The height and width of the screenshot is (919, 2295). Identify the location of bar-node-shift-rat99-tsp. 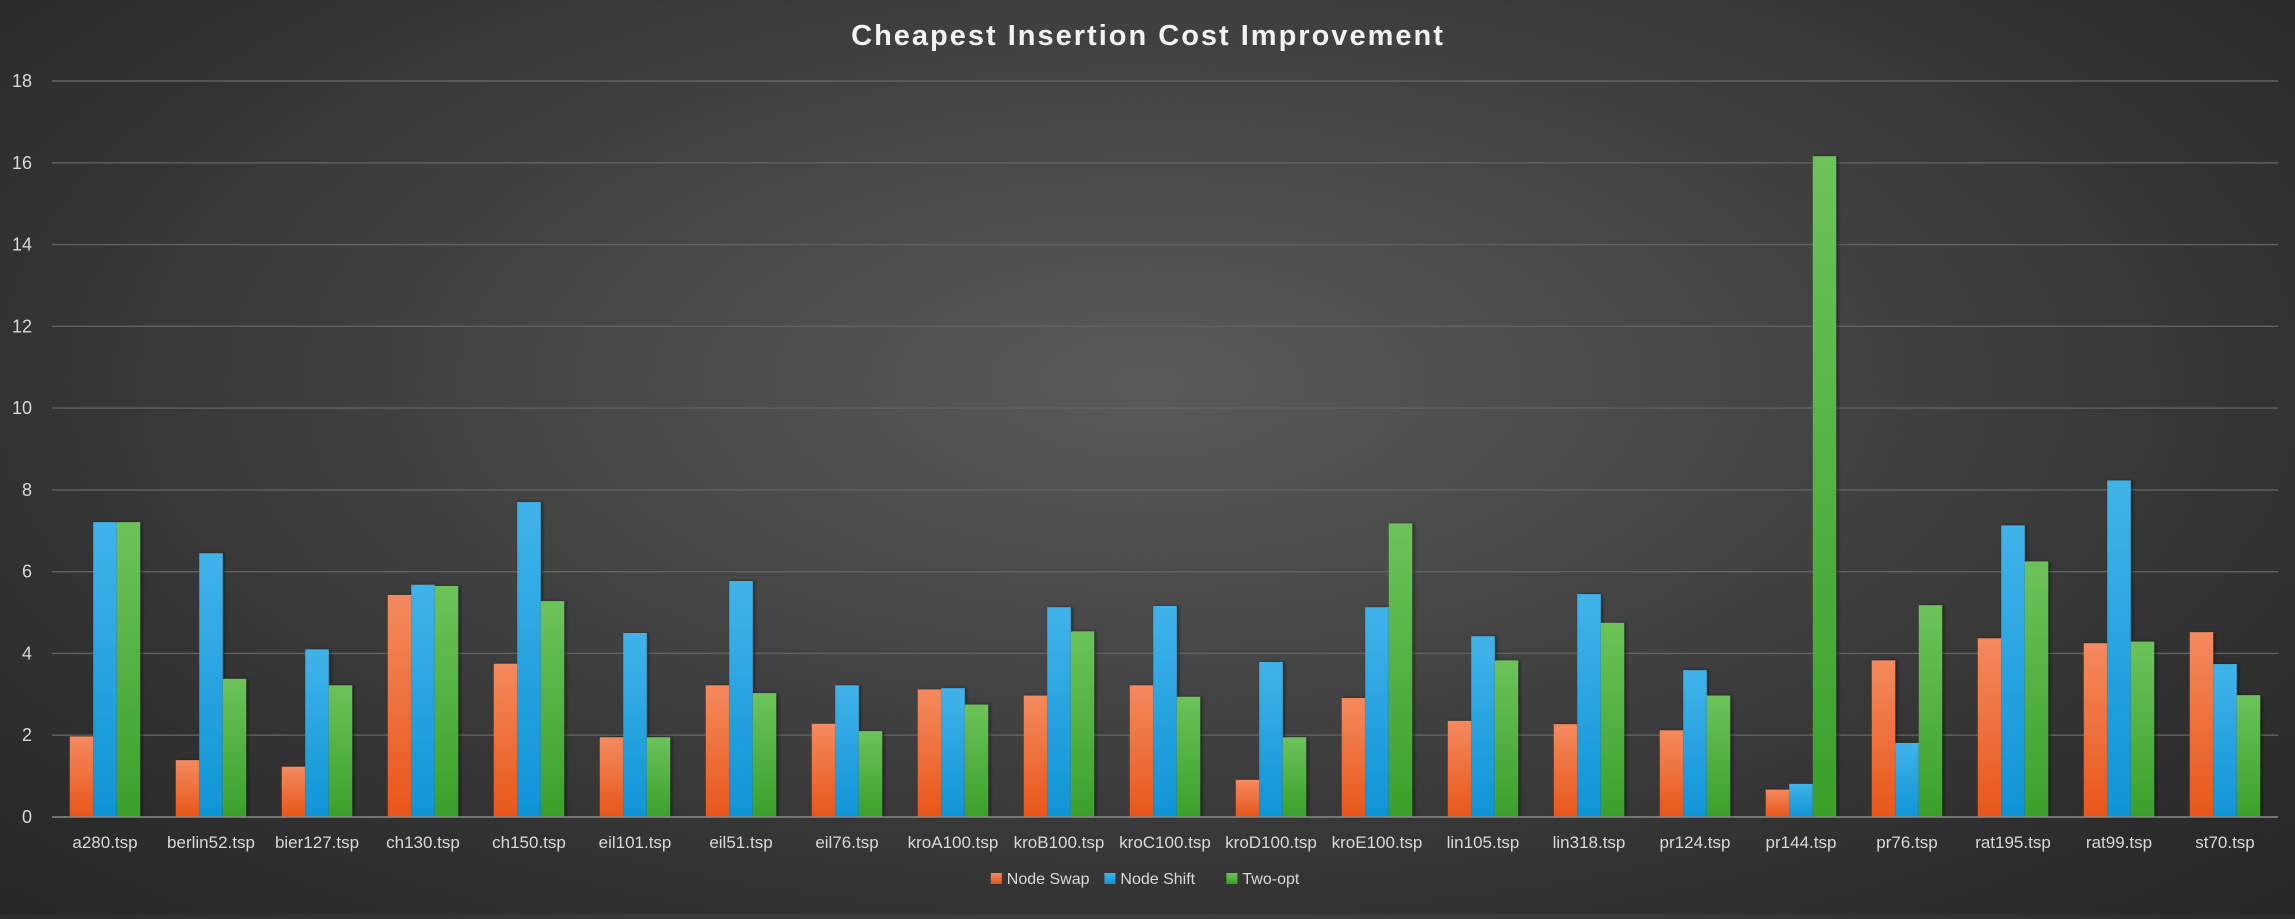
(2119, 648).